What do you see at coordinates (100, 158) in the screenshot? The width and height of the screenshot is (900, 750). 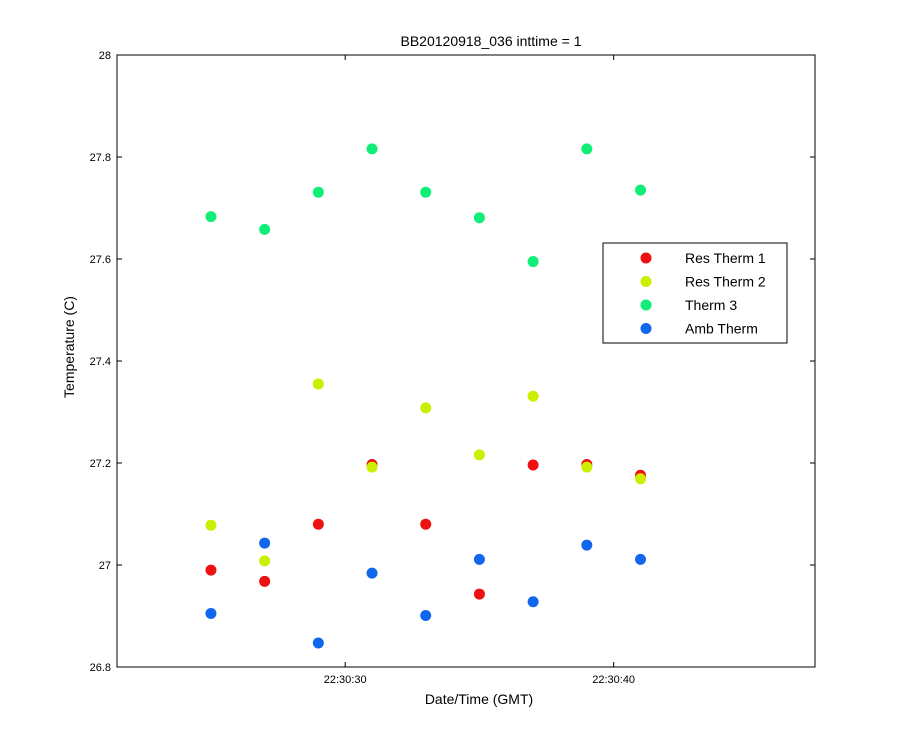 I see `y-tick-label: 27.8` at bounding box center [100, 158].